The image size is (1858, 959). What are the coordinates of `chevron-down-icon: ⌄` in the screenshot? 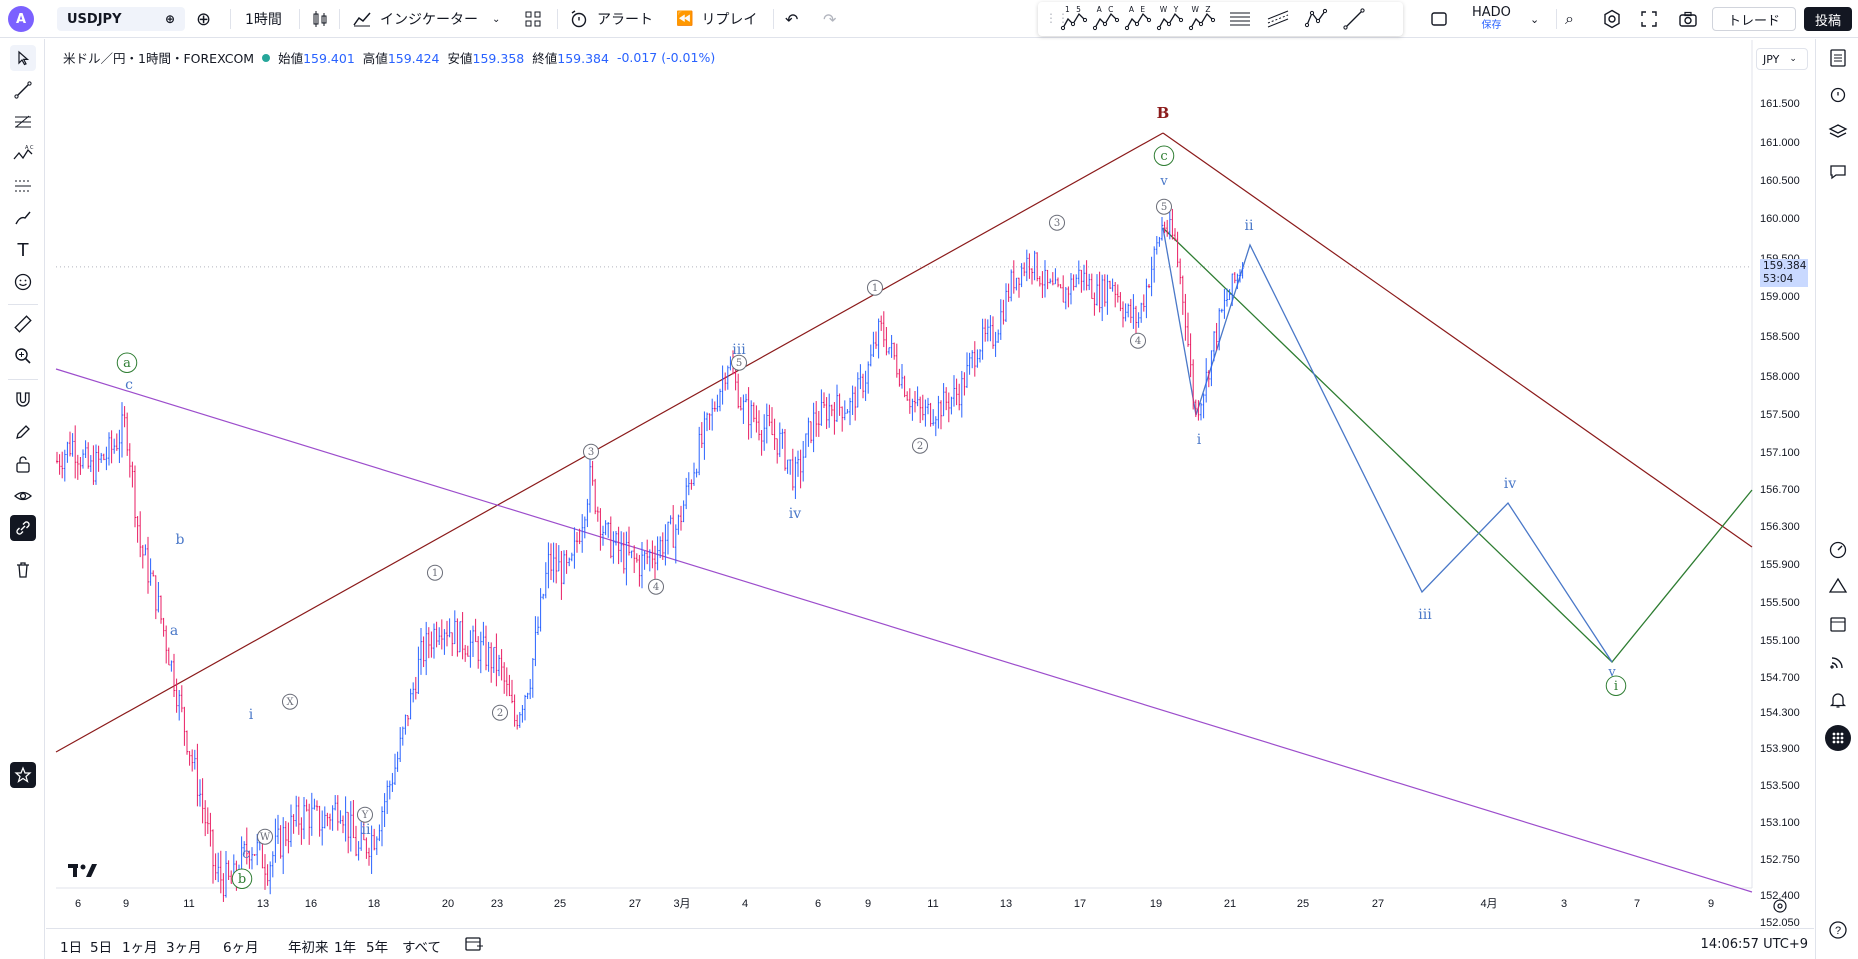 It's located at (1535, 19).